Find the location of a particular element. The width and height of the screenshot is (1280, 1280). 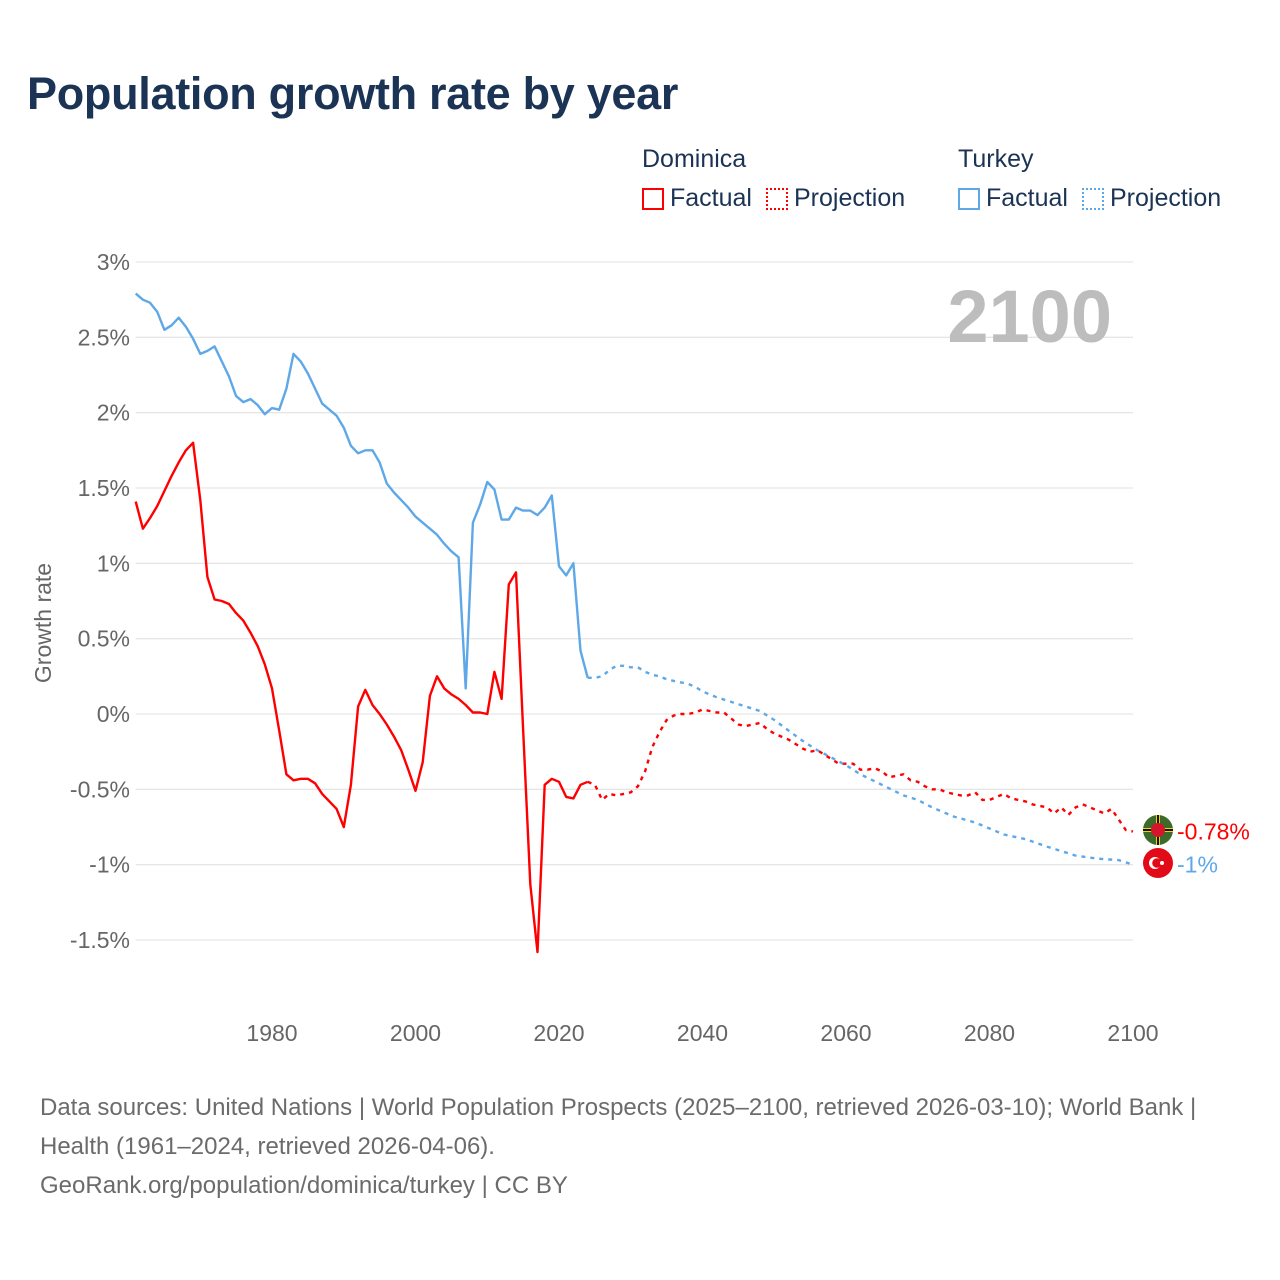

y-axis-label: Growth rate is located at coordinates (43, 623).